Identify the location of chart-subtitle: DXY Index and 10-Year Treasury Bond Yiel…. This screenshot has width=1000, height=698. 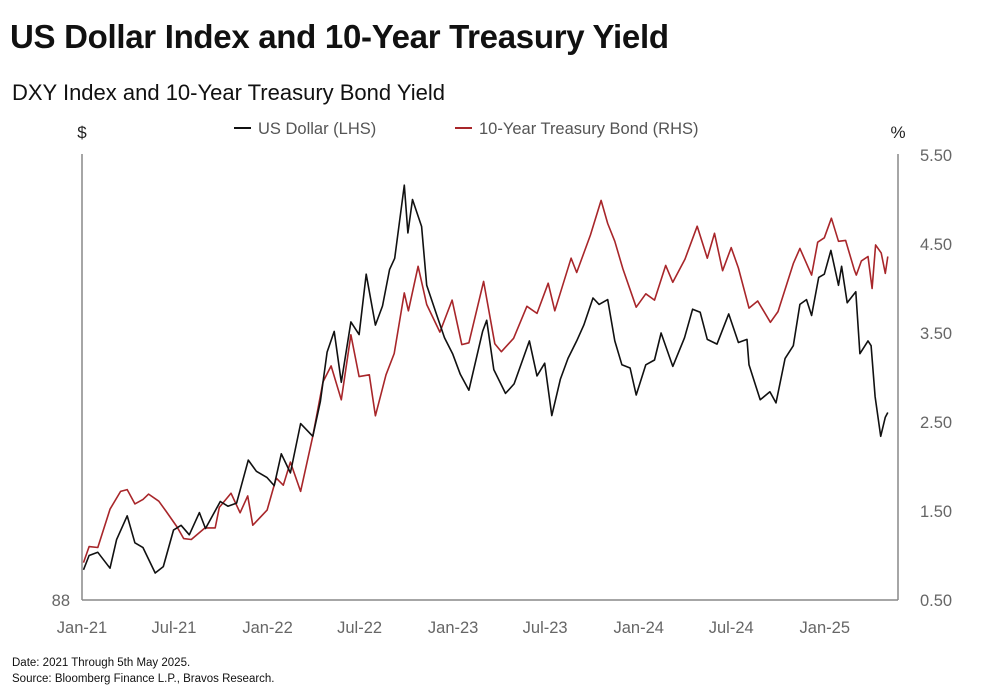
(228, 92).